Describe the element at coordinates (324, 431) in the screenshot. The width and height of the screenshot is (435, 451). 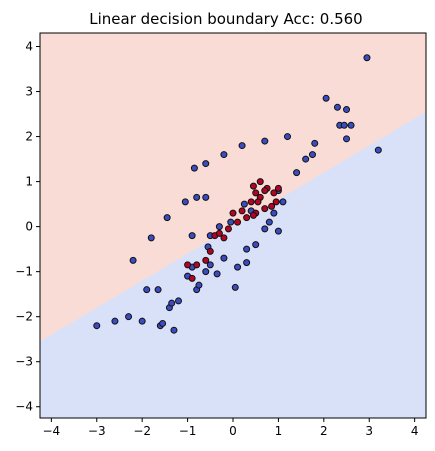
I see `x-tick-label: 2` at that location.